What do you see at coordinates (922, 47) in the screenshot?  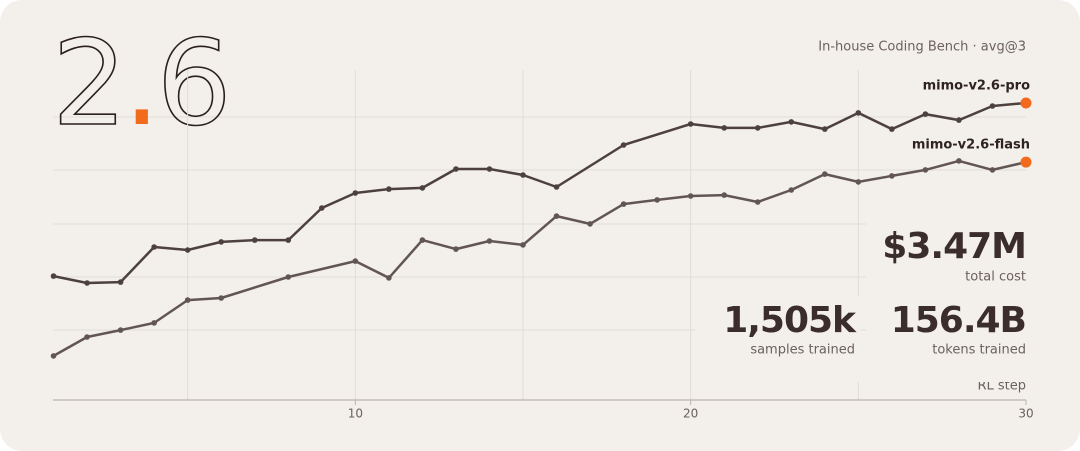 I see `subtitle: In-house Coding Bench · avg@3` at bounding box center [922, 47].